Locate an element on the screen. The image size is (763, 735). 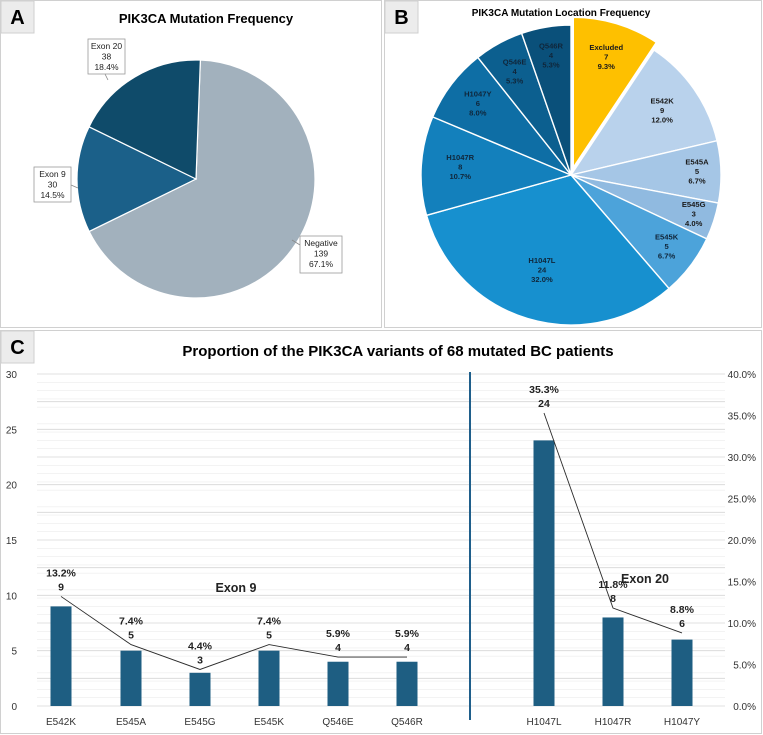
y2-axis-tick-label: 25.0% is located at coordinates (742, 500).